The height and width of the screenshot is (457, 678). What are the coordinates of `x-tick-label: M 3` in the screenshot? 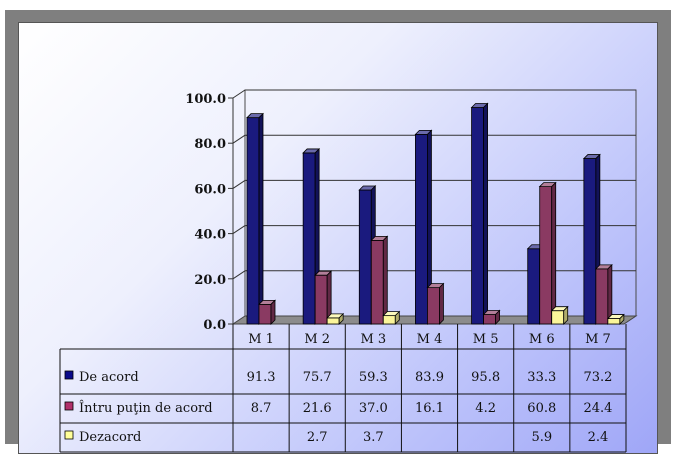 It's located at (373, 339).